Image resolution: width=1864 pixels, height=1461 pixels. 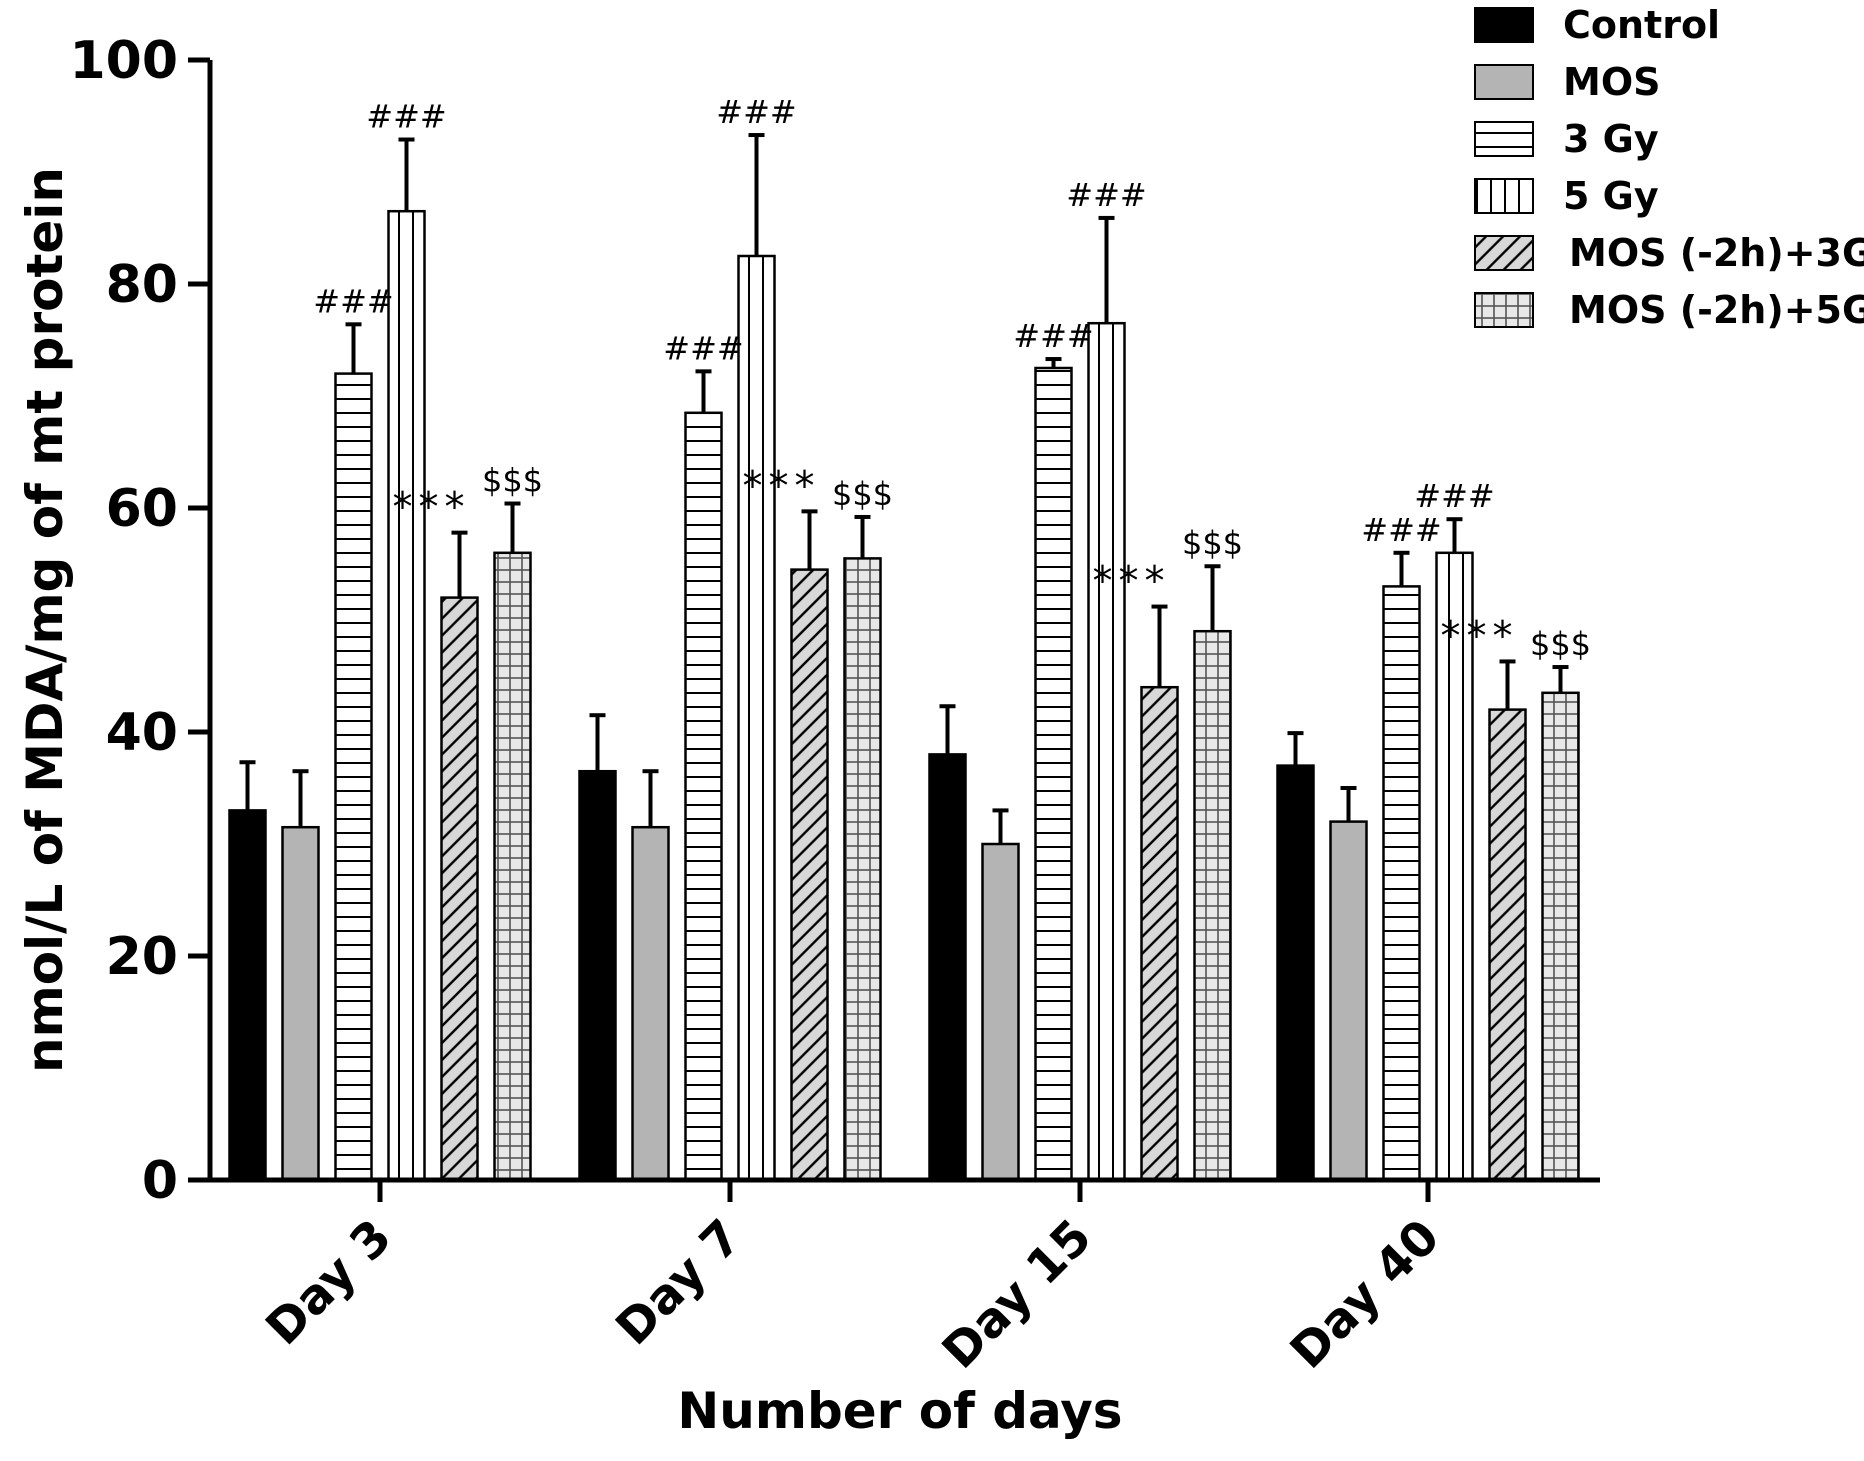 What do you see at coordinates (1504, 139) in the screenshot?
I see `legend-swatch-3-gy` at bounding box center [1504, 139].